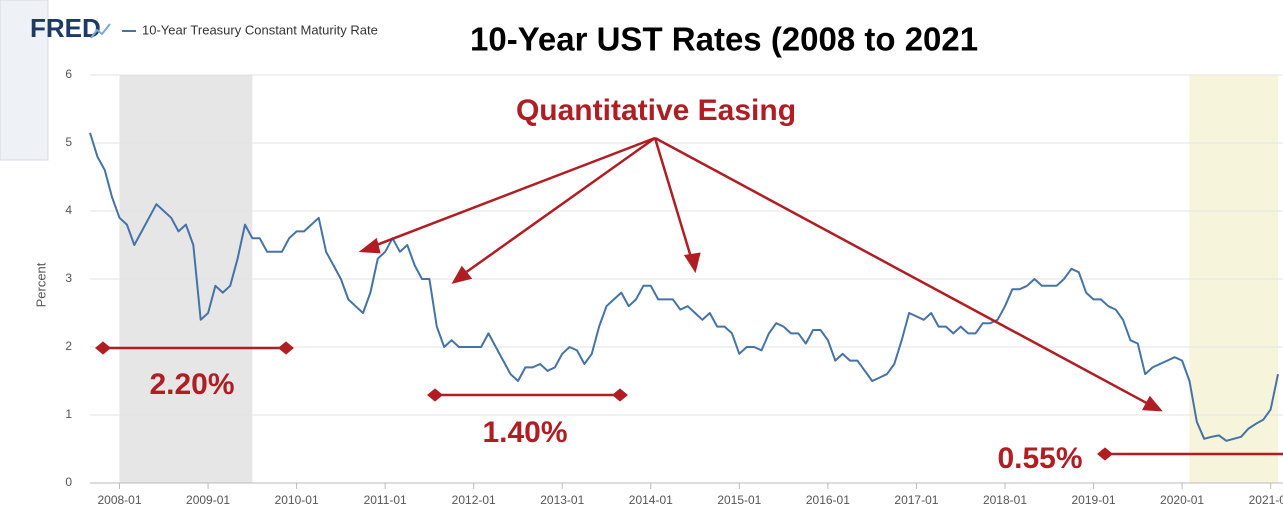 The height and width of the screenshot is (523, 1283). What do you see at coordinates (385, 500) in the screenshot?
I see `x-tick-label: 2011-01` at bounding box center [385, 500].